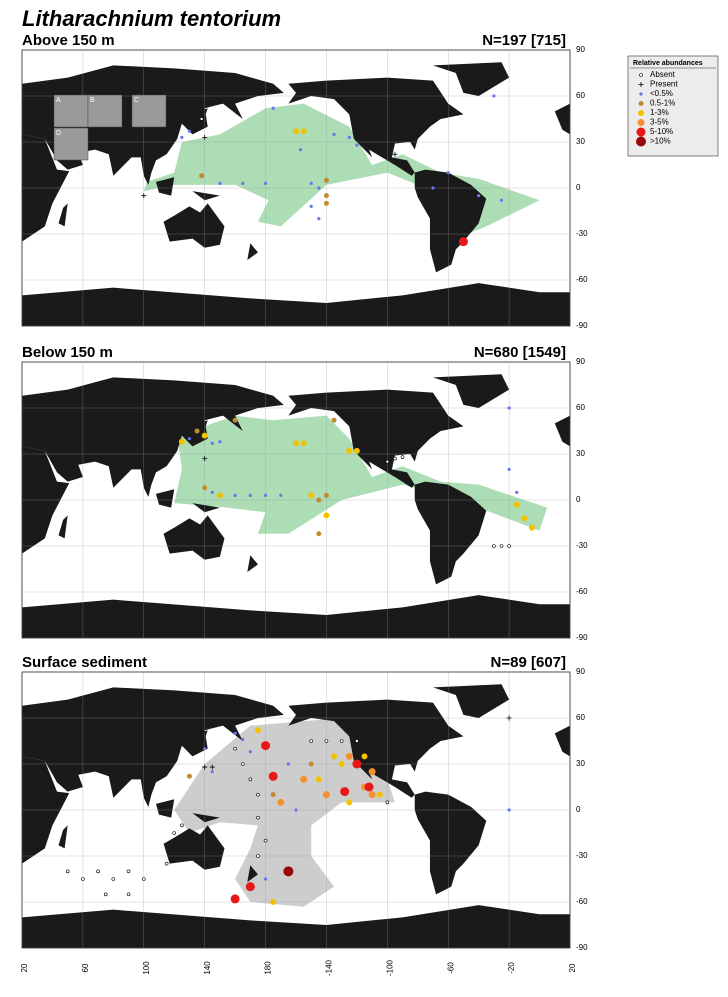  What do you see at coordinates (146, 968) in the screenshot?
I see `lon-tick-label: 100` at bounding box center [146, 968].